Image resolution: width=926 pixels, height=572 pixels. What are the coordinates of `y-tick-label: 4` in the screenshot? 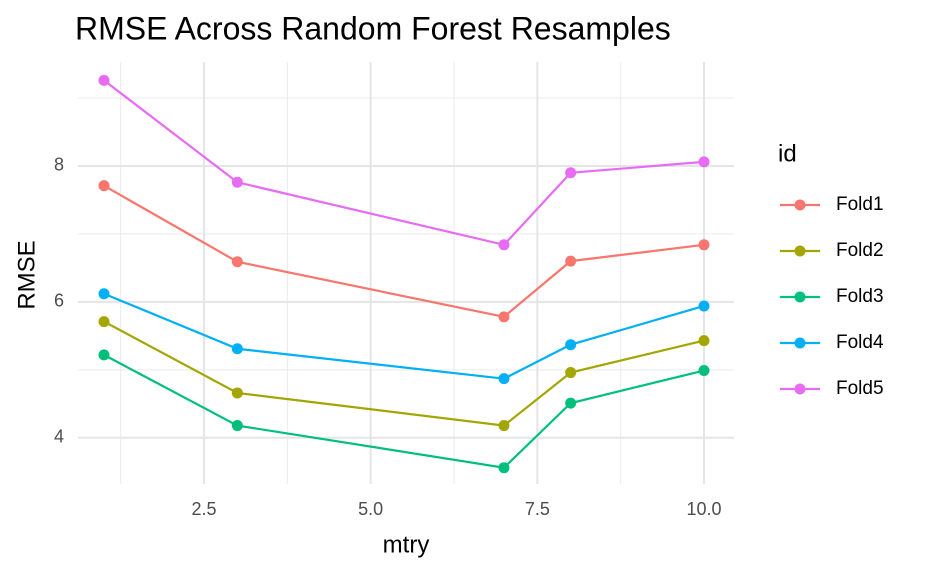 It's located at (59, 437).